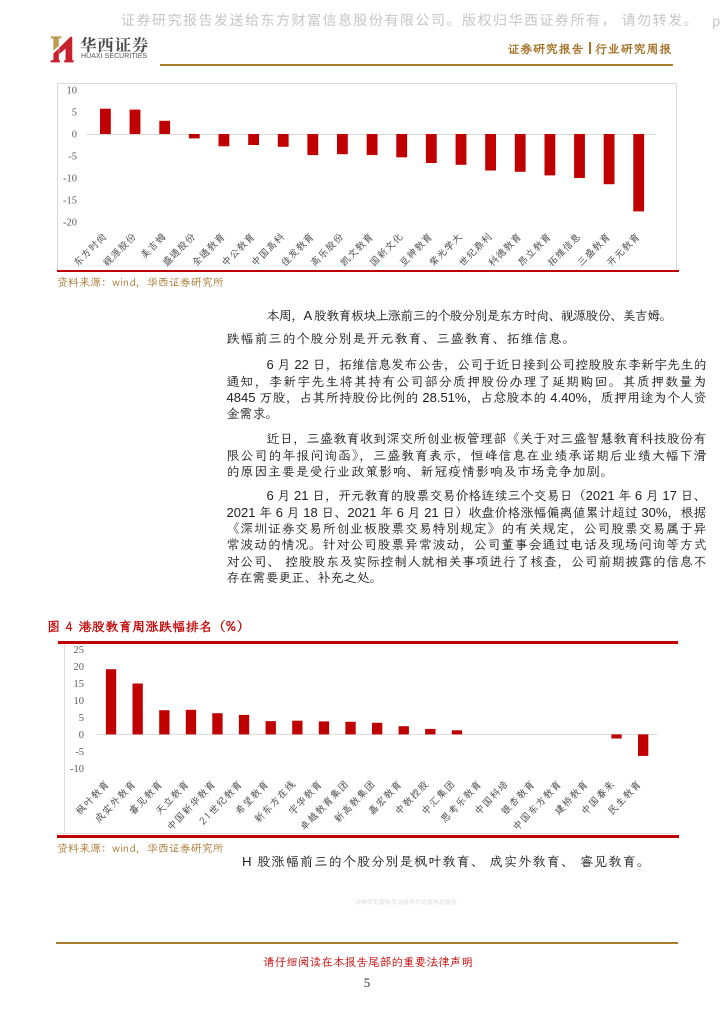  I want to click on svg-text: -15, so click(70, 201).